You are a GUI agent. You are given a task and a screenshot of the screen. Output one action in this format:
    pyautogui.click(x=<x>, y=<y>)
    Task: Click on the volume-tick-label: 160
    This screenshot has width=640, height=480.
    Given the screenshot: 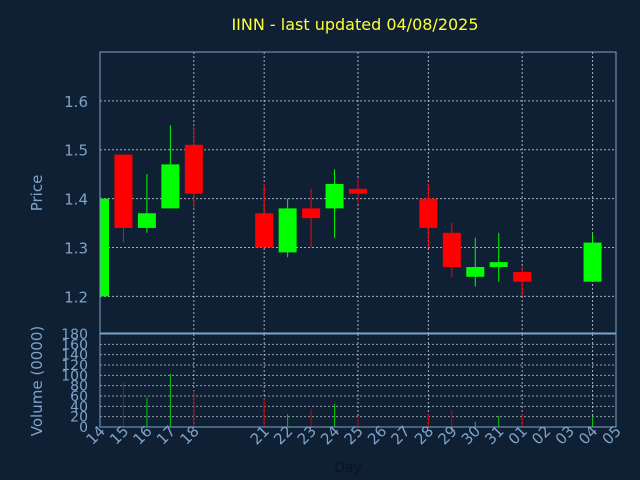 What is the action you would take?
    pyautogui.click(x=74, y=345)
    